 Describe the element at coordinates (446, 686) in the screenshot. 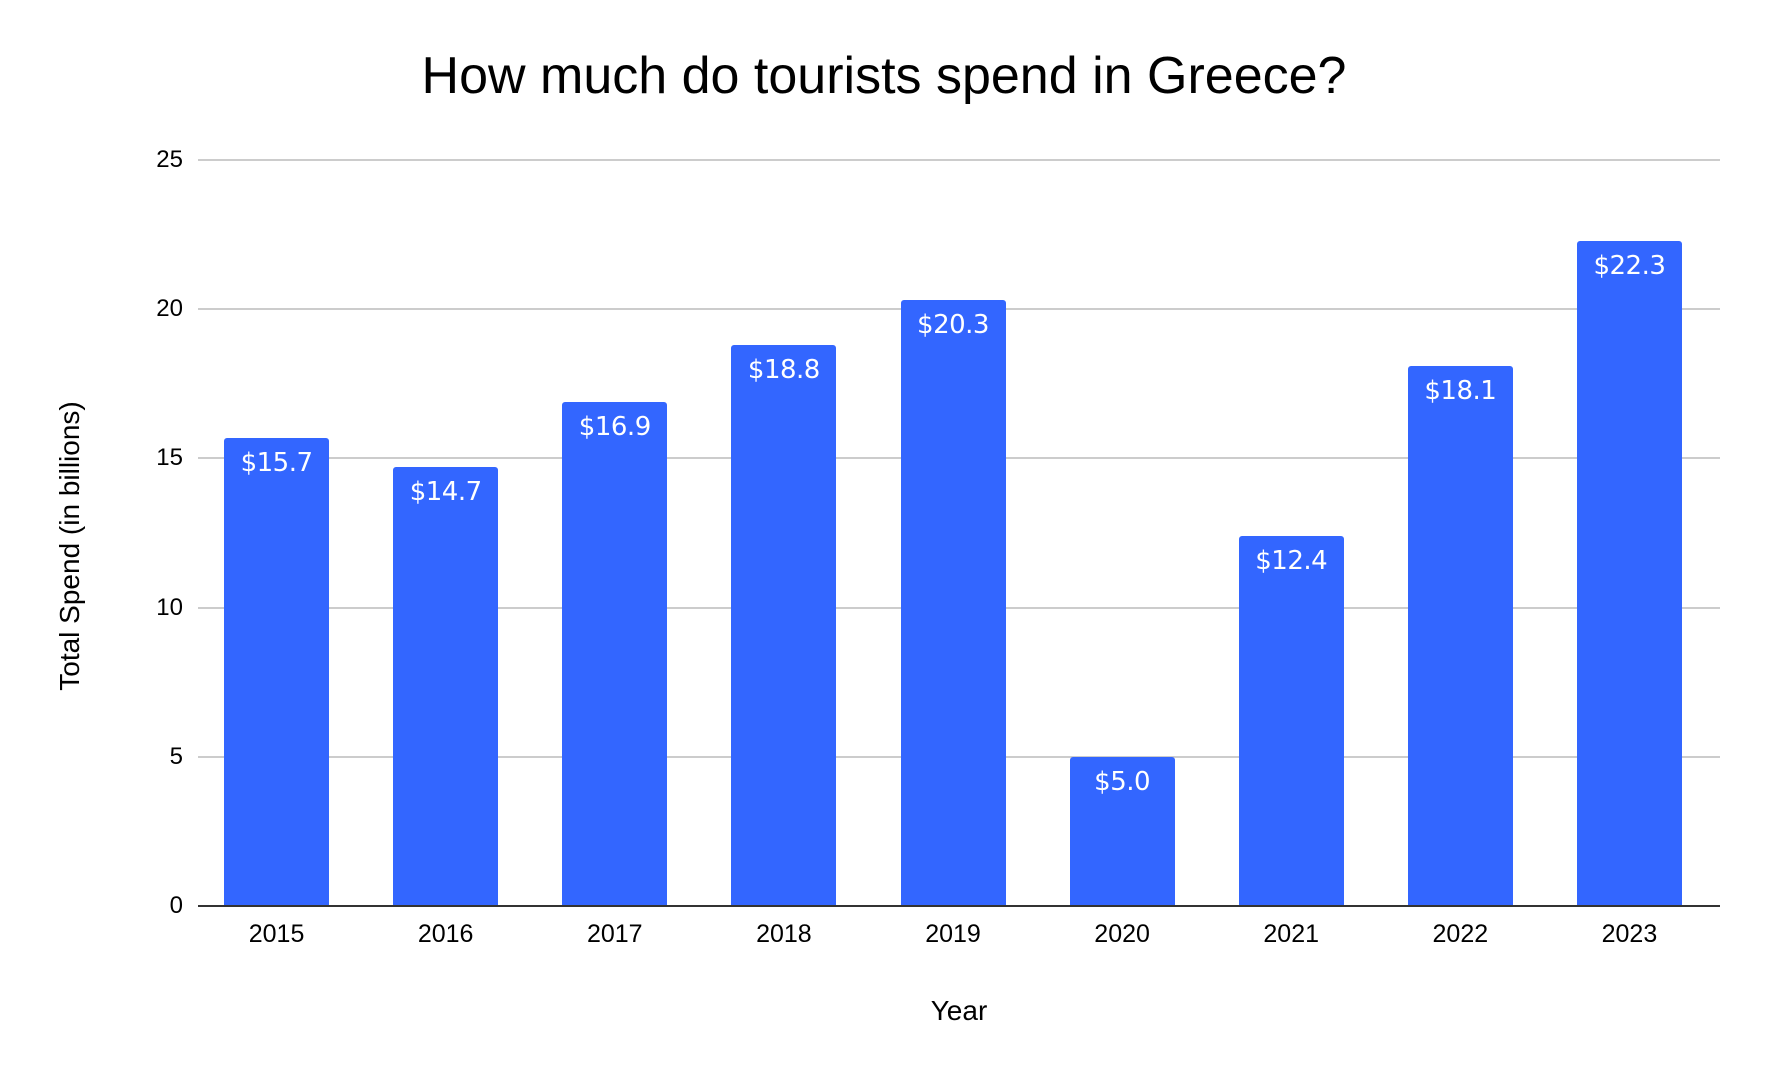

I see `bar-2016: $14.7` at that location.